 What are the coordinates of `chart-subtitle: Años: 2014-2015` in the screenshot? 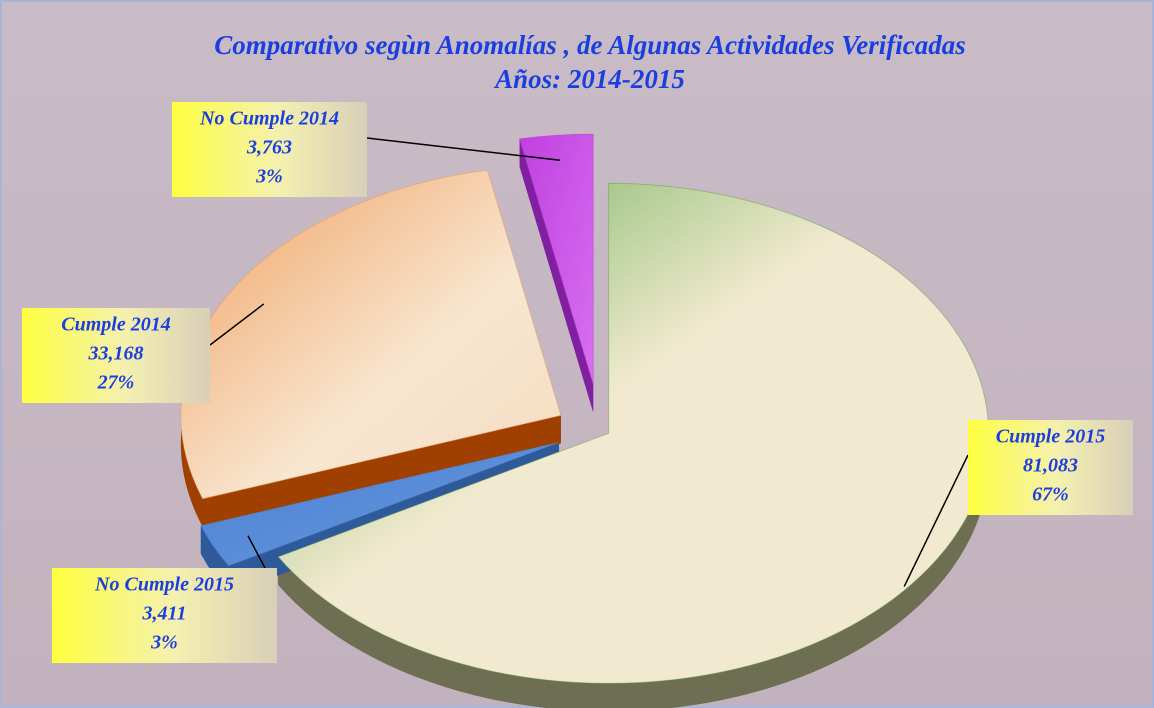 It's located at (589, 79).